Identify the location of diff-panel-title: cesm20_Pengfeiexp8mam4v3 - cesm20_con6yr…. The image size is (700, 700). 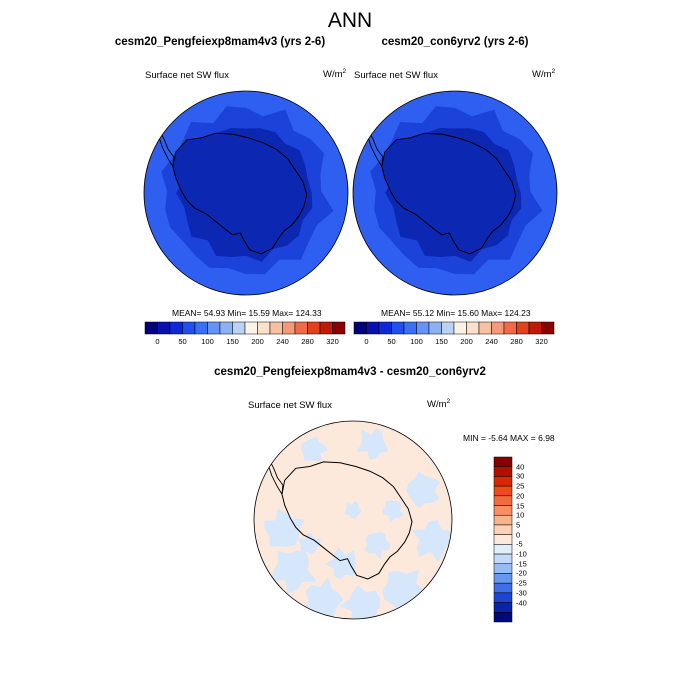
(350, 372).